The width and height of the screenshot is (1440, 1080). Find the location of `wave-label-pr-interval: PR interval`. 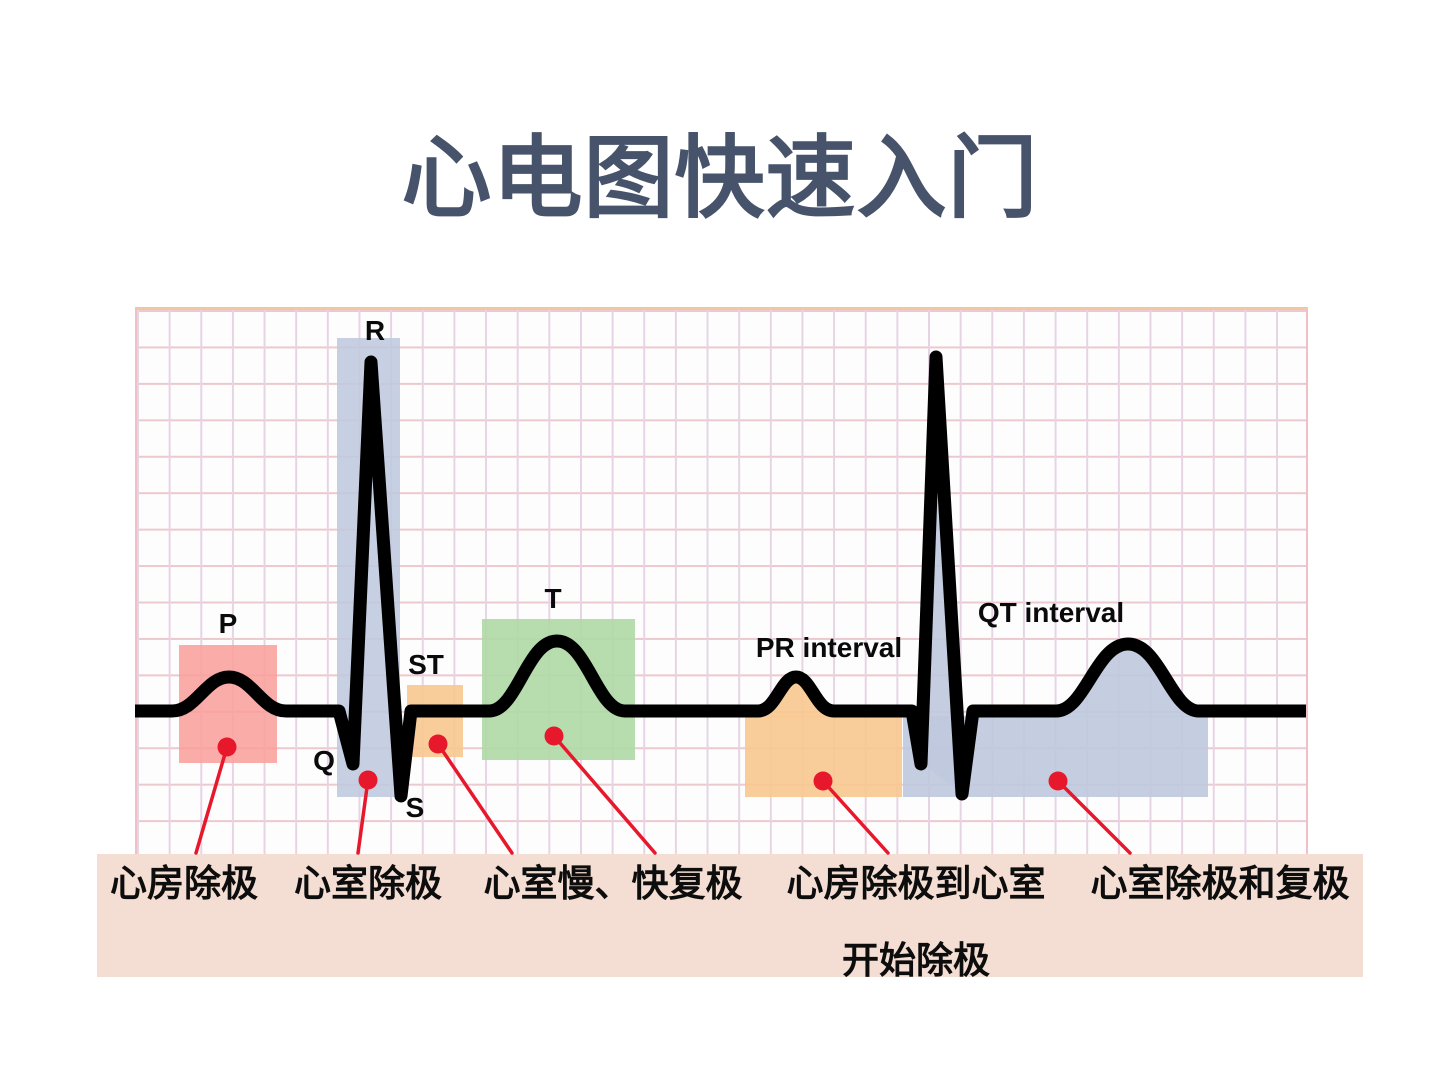

wave-label-pr-interval: PR interval is located at coordinates (829, 647).